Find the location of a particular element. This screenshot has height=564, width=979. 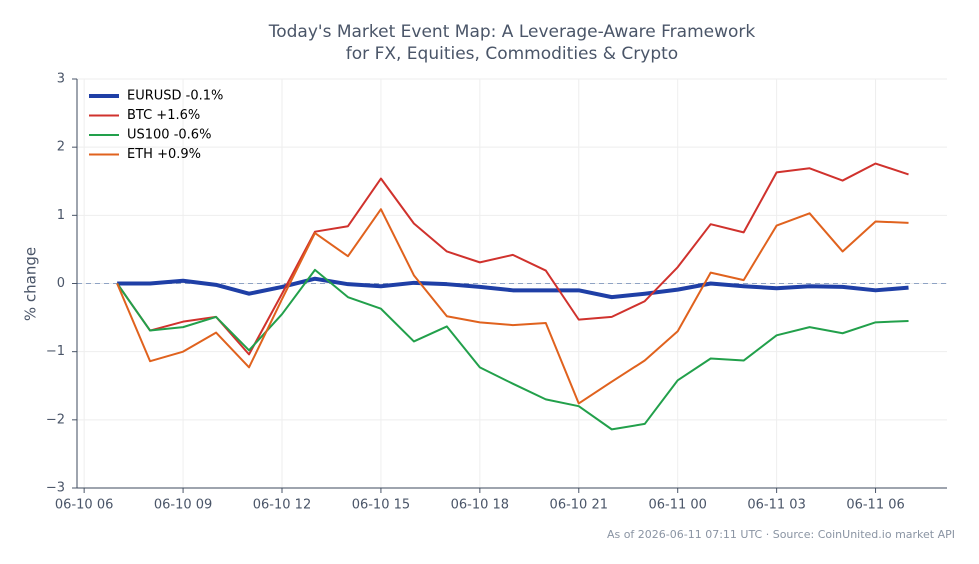

legend-label: BTC +1.6% is located at coordinates (163, 115).